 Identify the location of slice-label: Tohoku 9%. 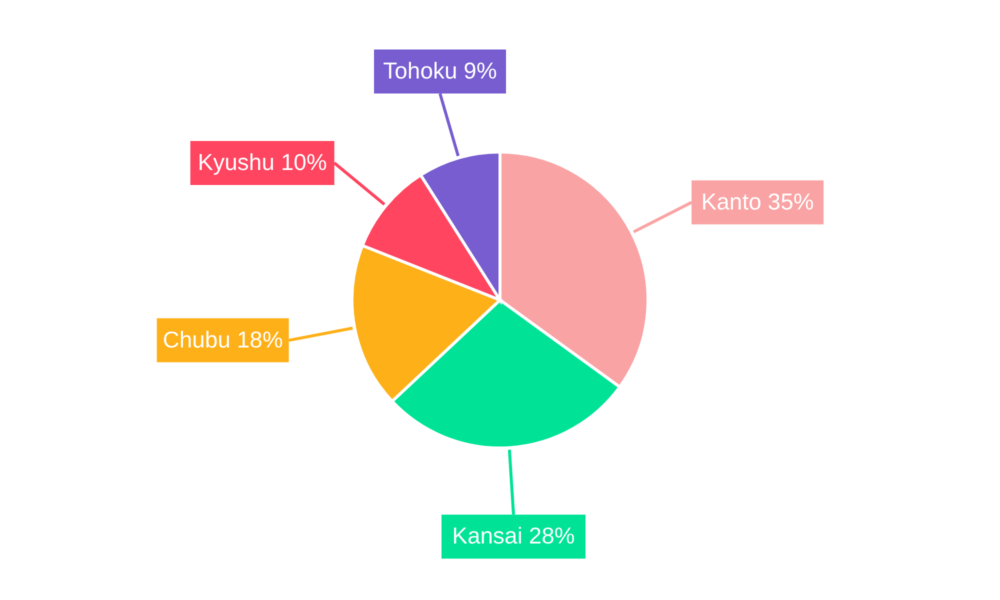
(440, 71).